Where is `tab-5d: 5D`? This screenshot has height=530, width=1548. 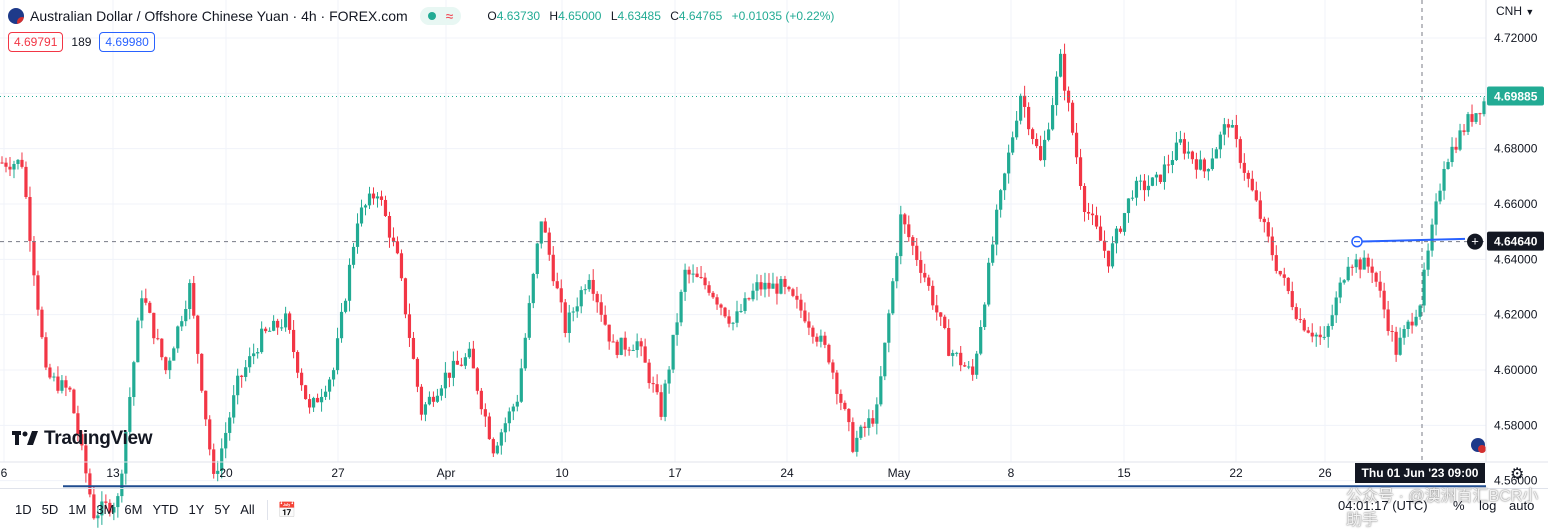
tab-5d: 5D is located at coordinates (50, 509).